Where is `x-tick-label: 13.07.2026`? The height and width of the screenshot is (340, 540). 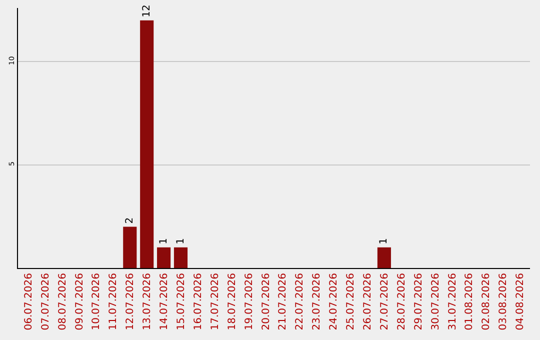
x-tick-label: 13.07.2026 is located at coordinates (148, 301).